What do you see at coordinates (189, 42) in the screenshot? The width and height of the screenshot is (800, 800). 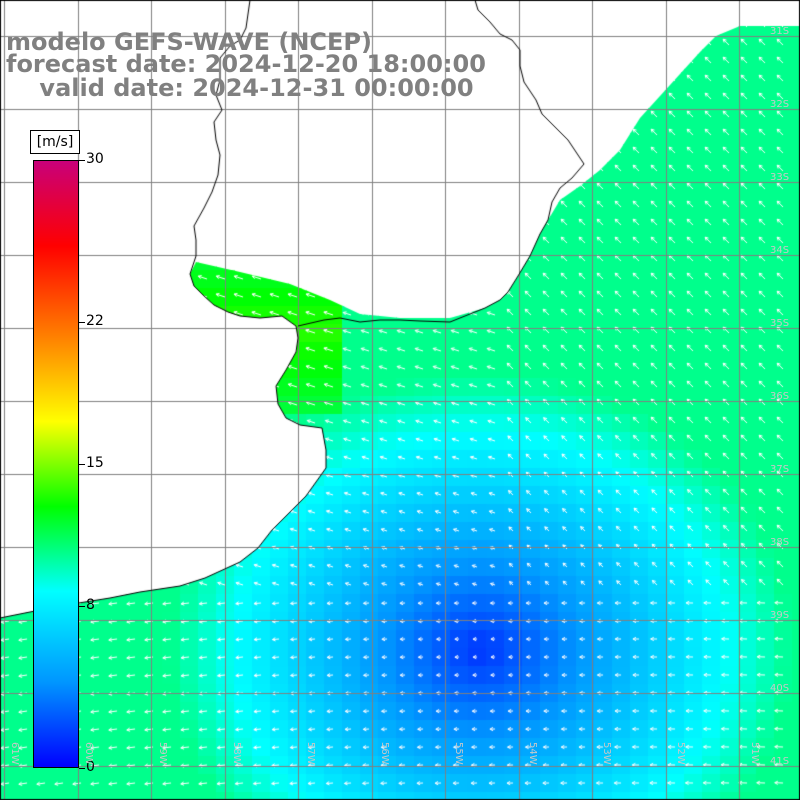 I see `title-model: modelo GEFS-WAVE (NCEP)` at bounding box center [189, 42].